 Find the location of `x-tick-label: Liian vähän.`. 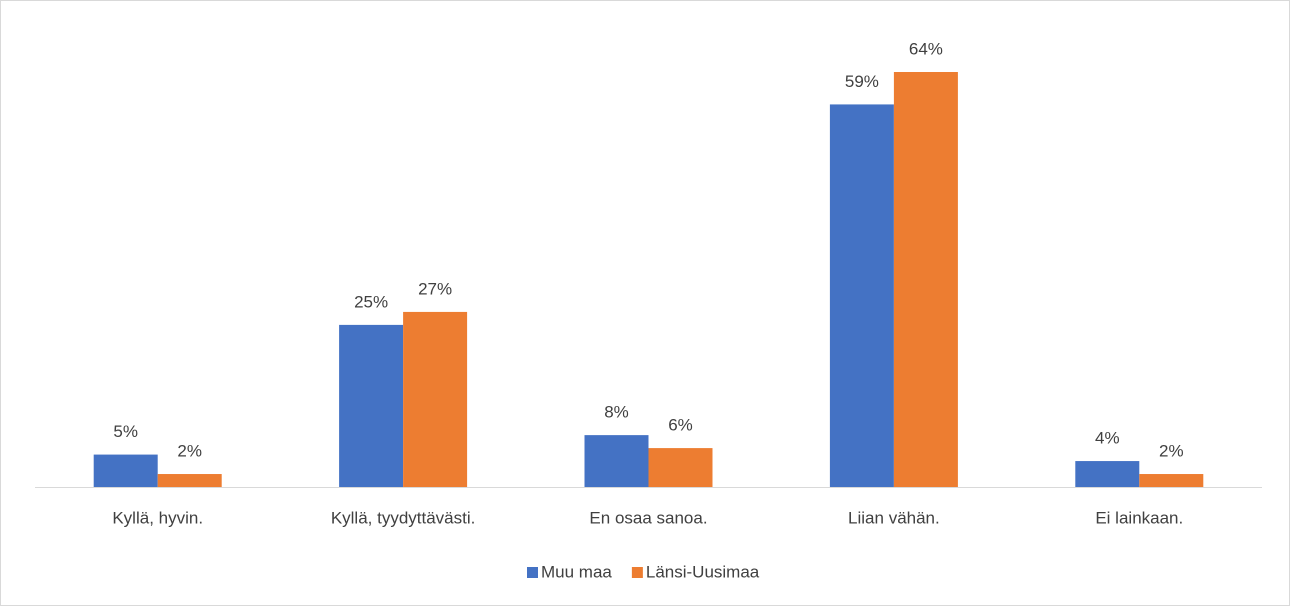

x-tick-label: Liian vähän. is located at coordinates (894, 517).